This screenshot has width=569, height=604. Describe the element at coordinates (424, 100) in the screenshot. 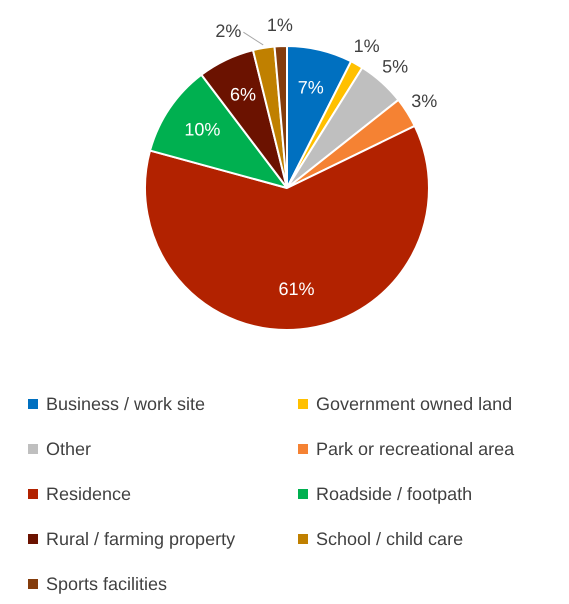

I see `data-label: 3%` at that location.